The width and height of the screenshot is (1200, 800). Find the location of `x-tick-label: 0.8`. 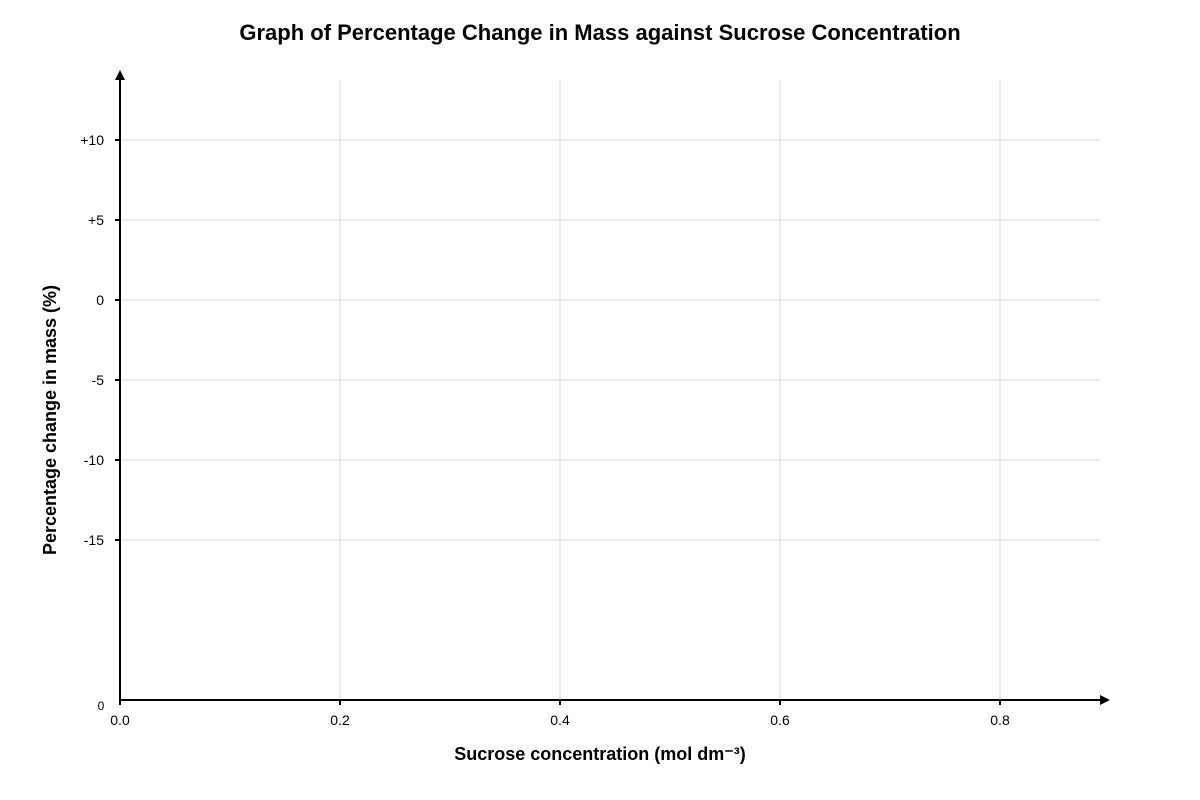

x-tick-label: 0.8 is located at coordinates (1000, 720).